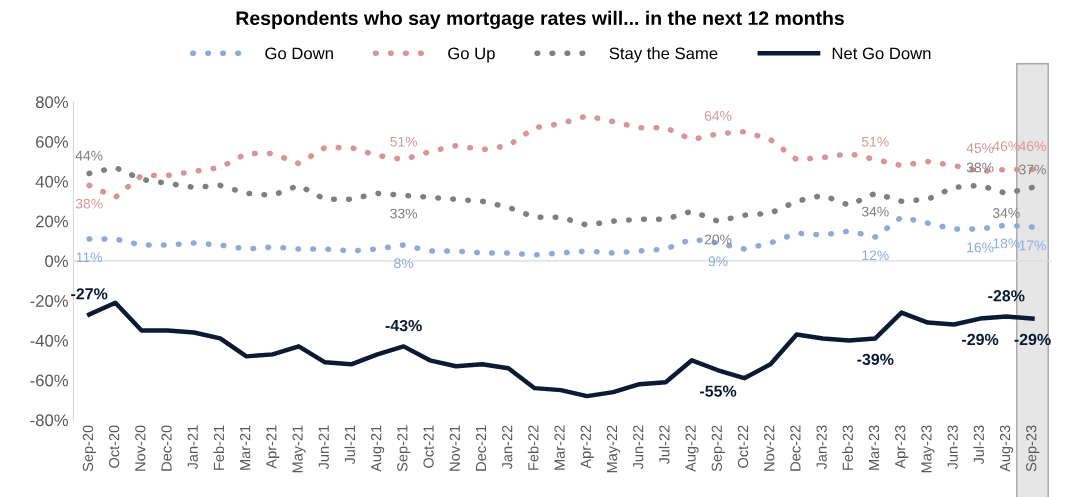 The image size is (1080, 497). Describe the element at coordinates (49, 380) in the screenshot. I see `y-tick-label: -60%` at that location.